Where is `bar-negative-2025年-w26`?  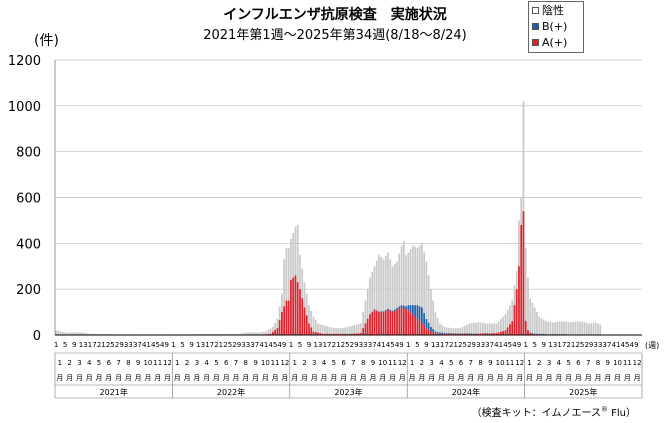 bar-negative-2025年-w26 is located at coordinates (582, 328).